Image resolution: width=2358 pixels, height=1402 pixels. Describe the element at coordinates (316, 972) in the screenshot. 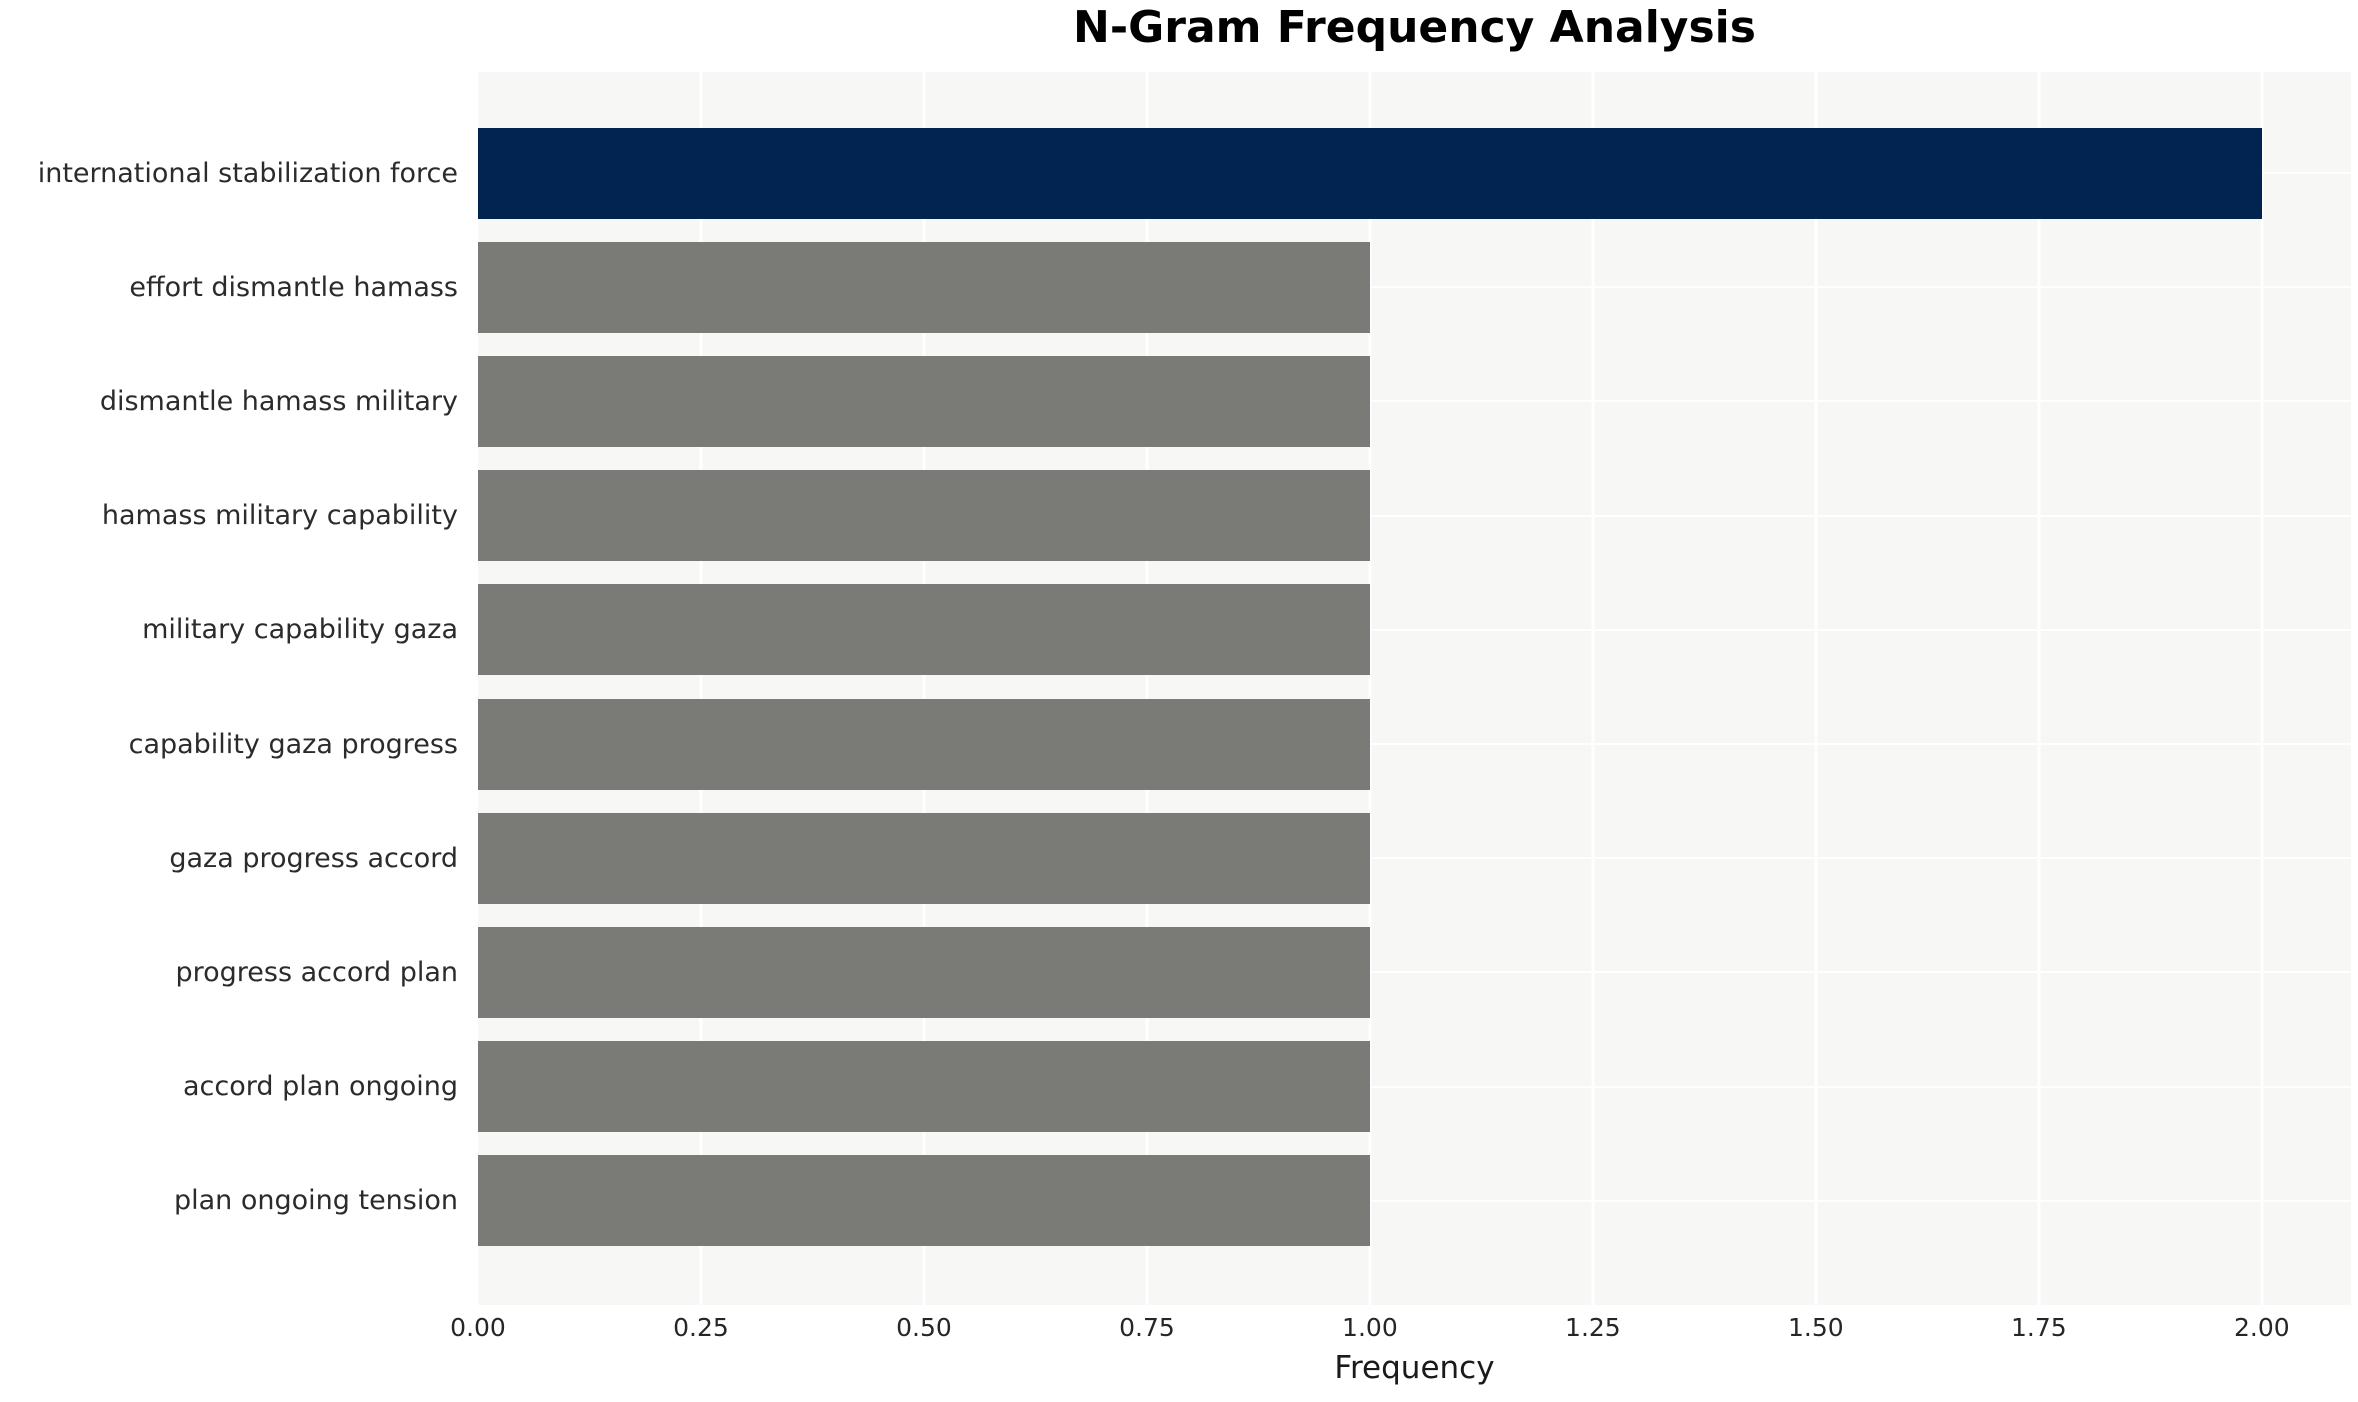

I see `y-axis-label: progress accord plan` at that location.